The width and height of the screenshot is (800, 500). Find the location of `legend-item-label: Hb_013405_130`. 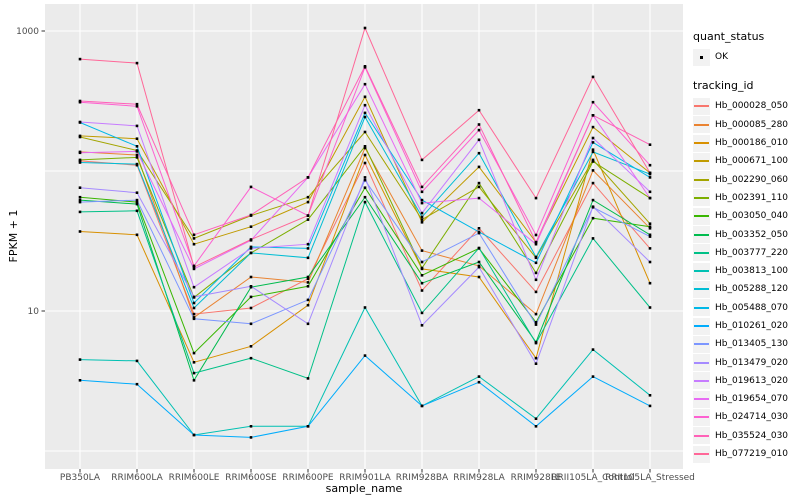

legend-item-label: Hb_013405_130 is located at coordinates (752, 344).